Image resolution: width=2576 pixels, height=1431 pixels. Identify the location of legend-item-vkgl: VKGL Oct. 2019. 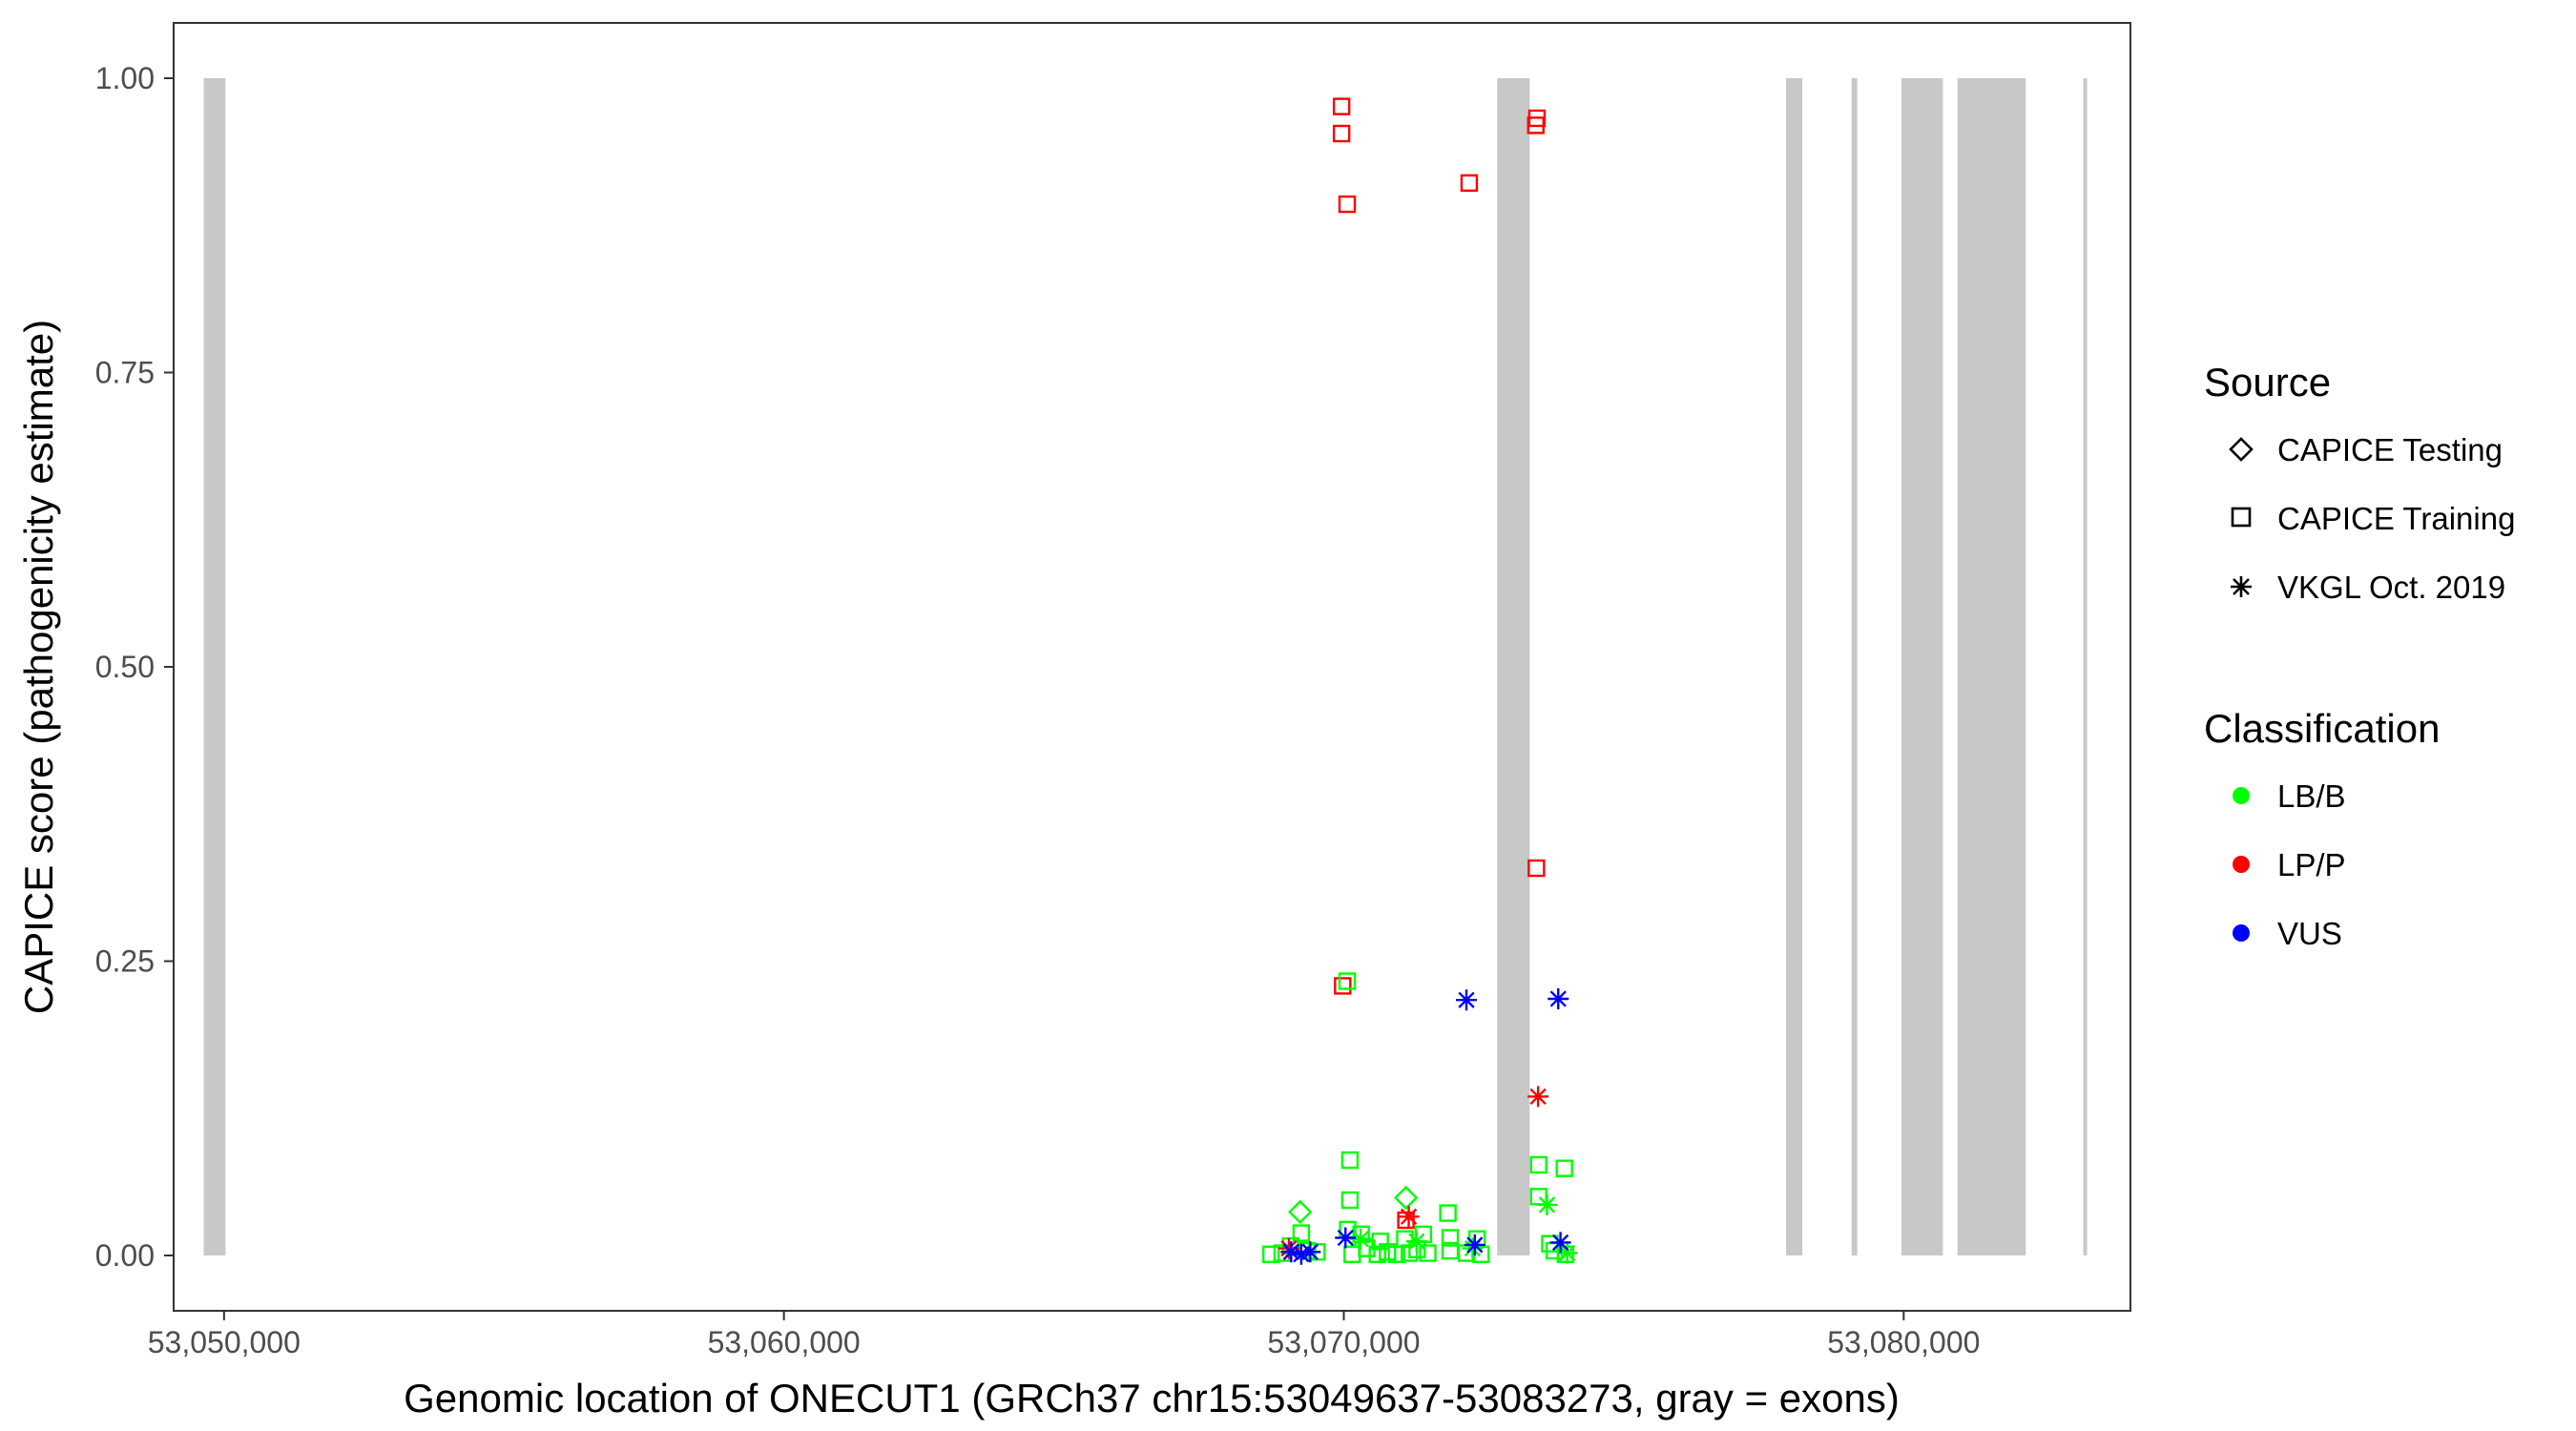
(2368, 587).